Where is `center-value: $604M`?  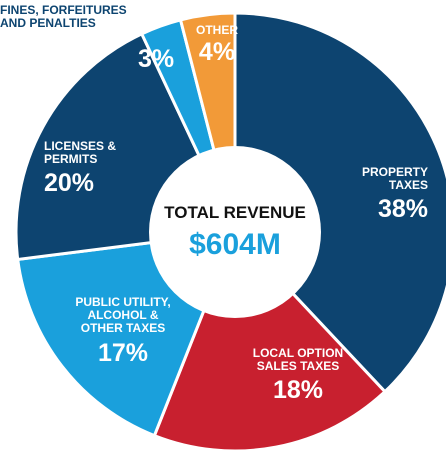
center-value: $604M is located at coordinates (235, 244).